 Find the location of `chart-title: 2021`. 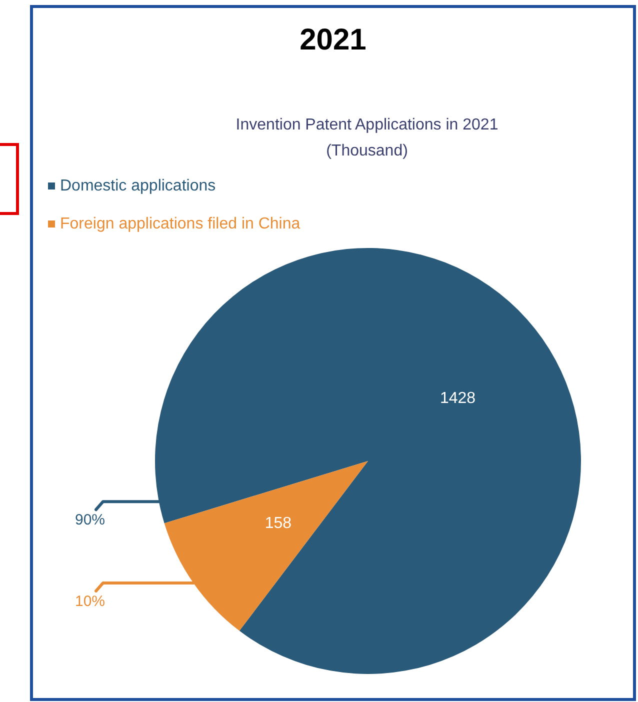

chart-title: 2021 is located at coordinates (333, 40).